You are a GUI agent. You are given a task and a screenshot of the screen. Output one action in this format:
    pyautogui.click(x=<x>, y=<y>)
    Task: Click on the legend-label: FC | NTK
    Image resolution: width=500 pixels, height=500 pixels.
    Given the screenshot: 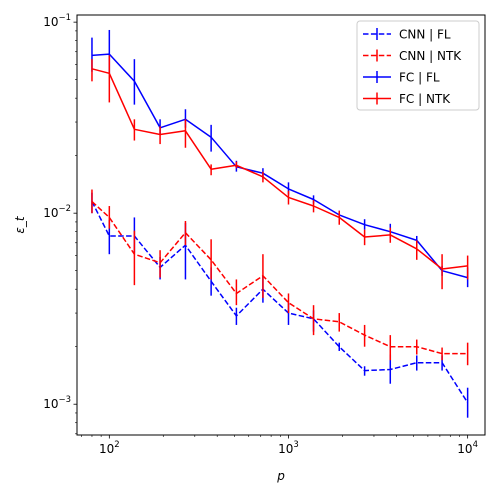 What is the action you would take?
    pyautogui.click(x=425, y=99)
    